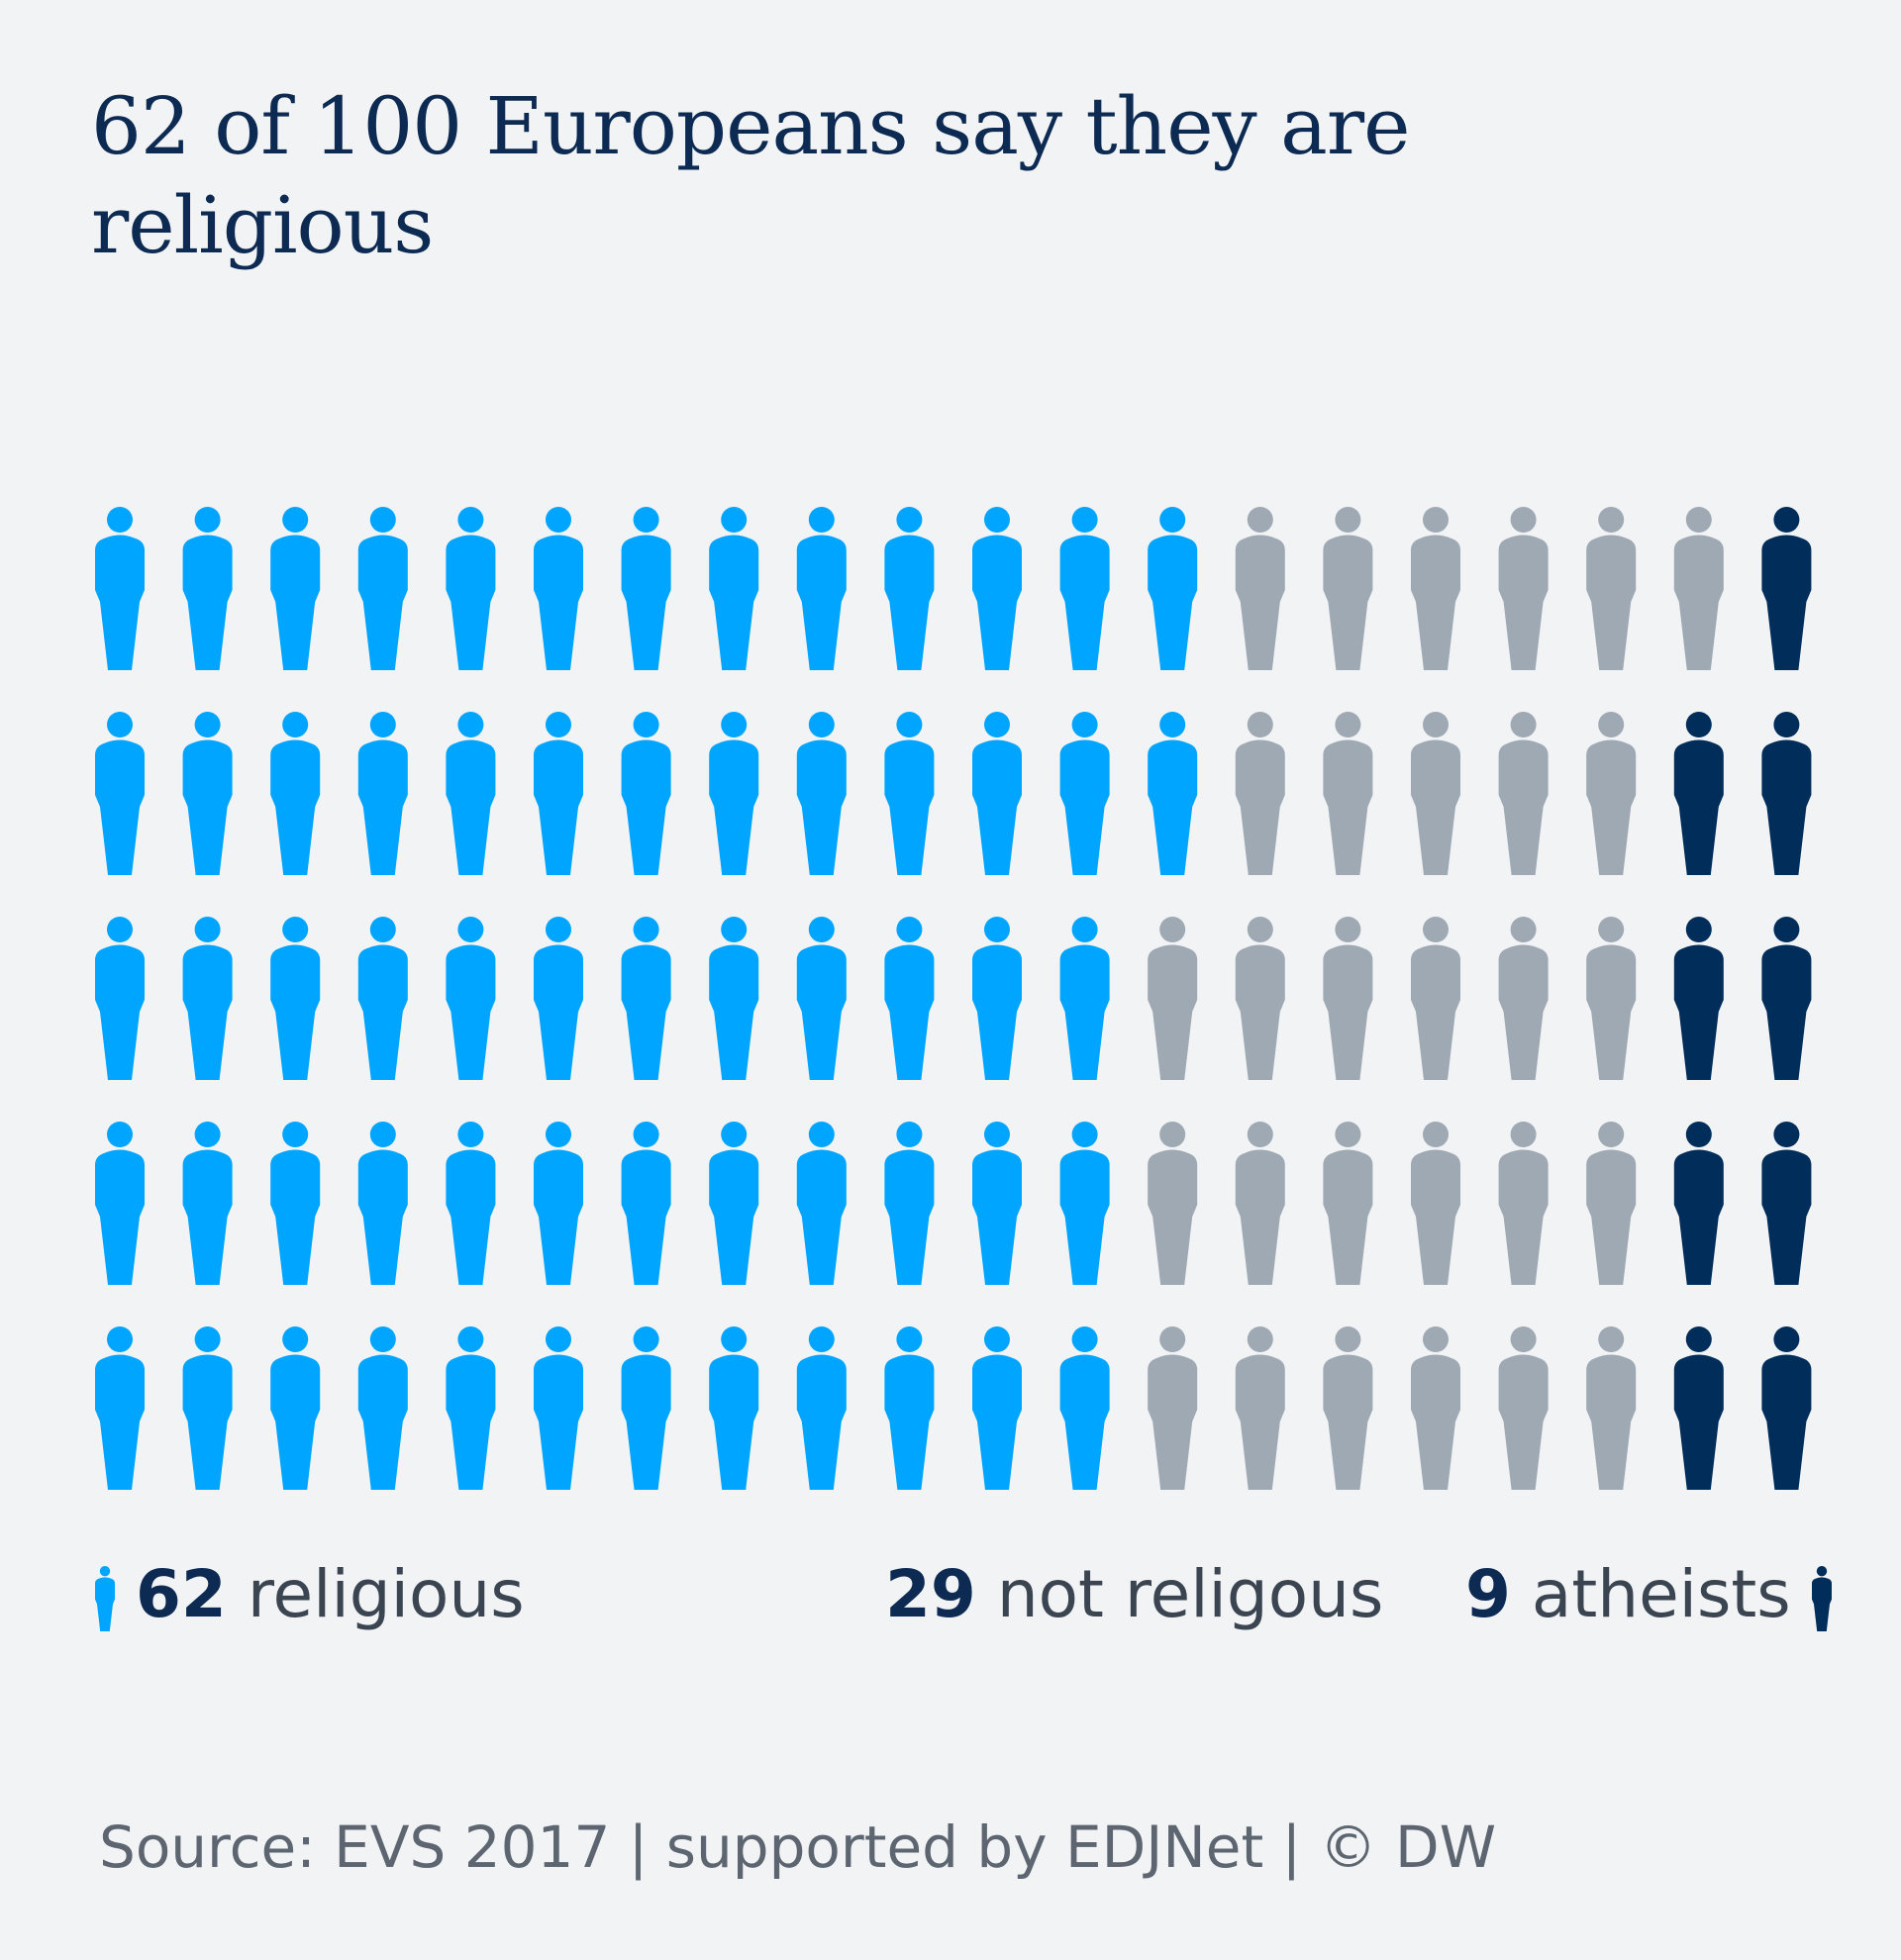 This screenshot has width=1901, height=1960. I want to click on legend-religious-value: 62, so click(181, 1594).